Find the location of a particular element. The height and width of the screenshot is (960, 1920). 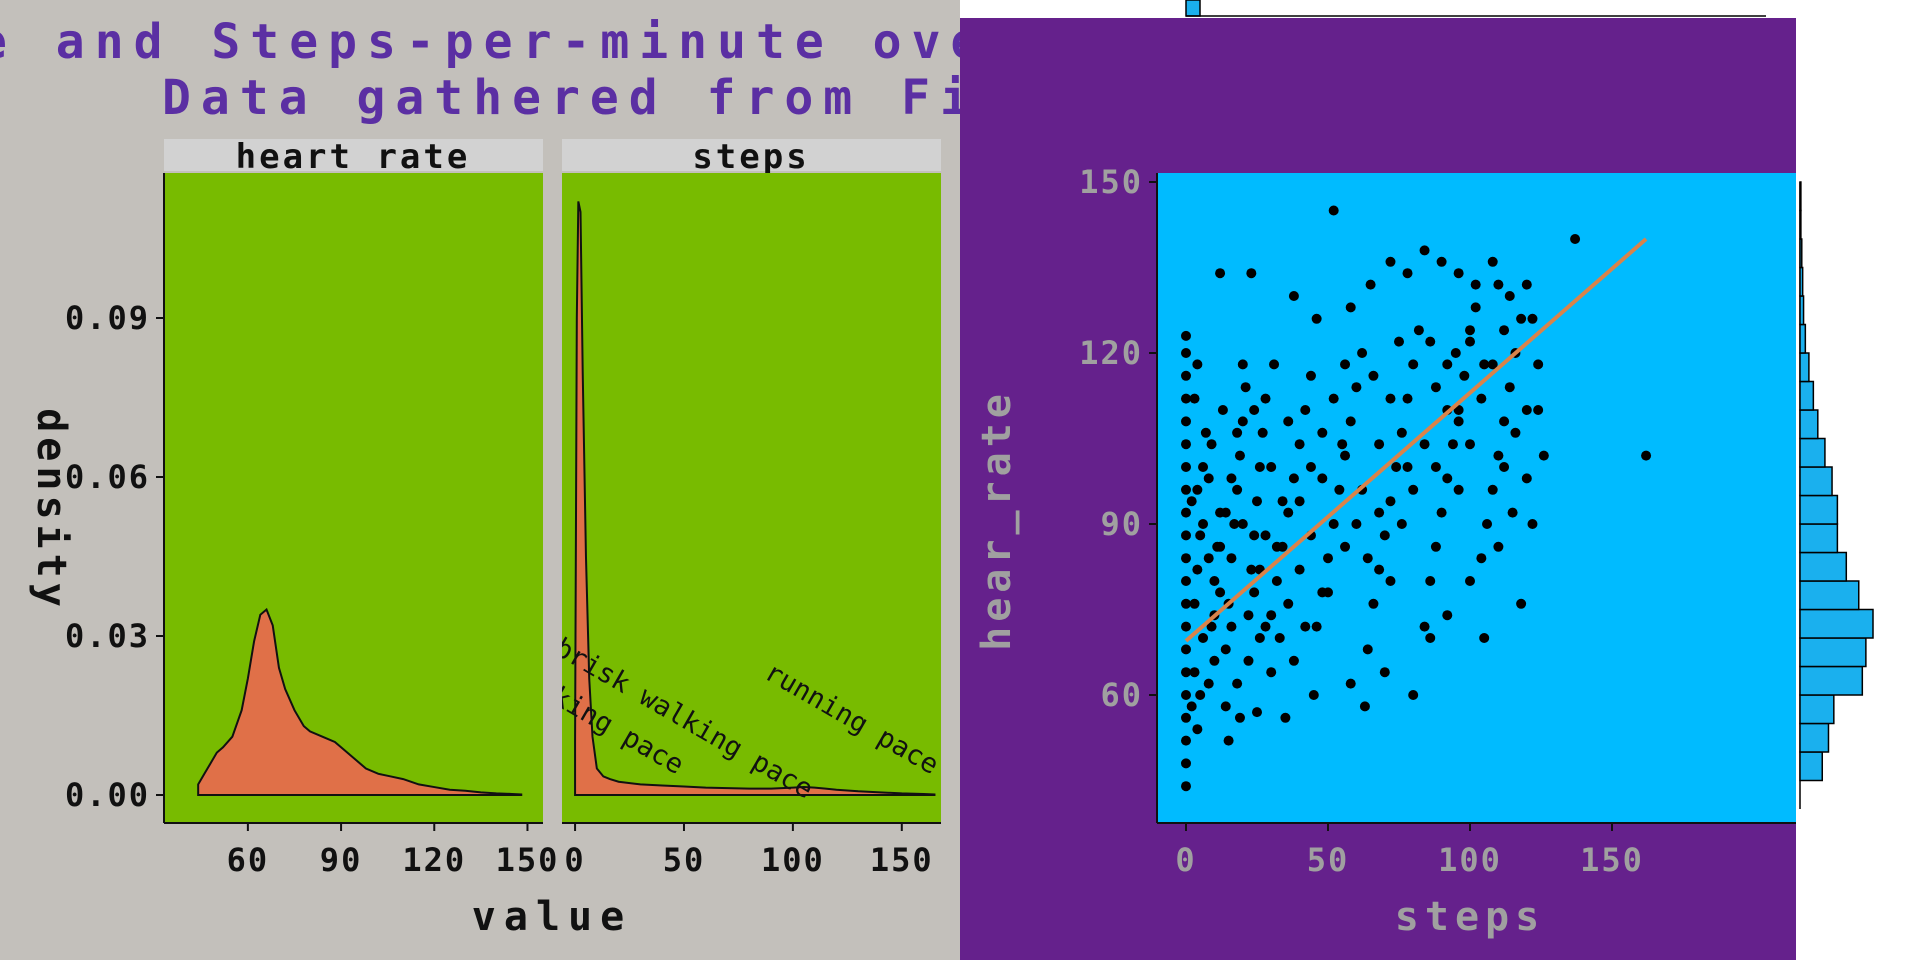

scatter-x-tick-label: 150 is located at coordinates (1612, 860).